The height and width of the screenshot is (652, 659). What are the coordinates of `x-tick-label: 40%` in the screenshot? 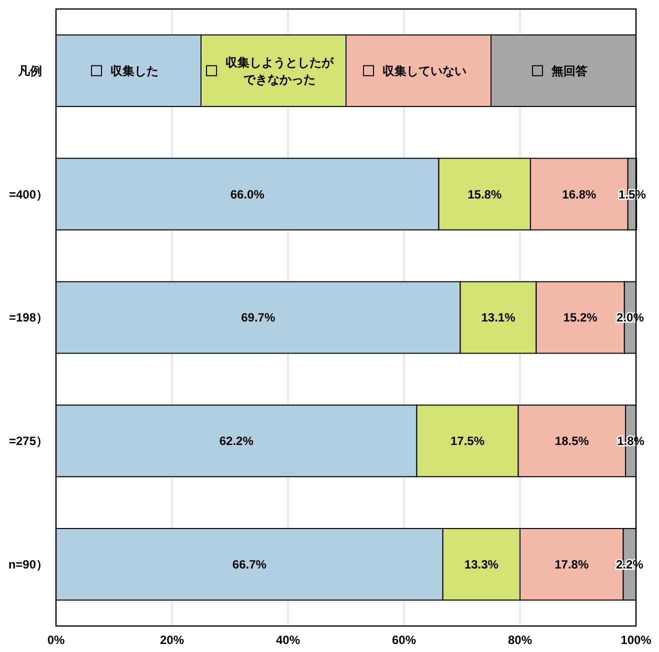 It's located at (288, 640).